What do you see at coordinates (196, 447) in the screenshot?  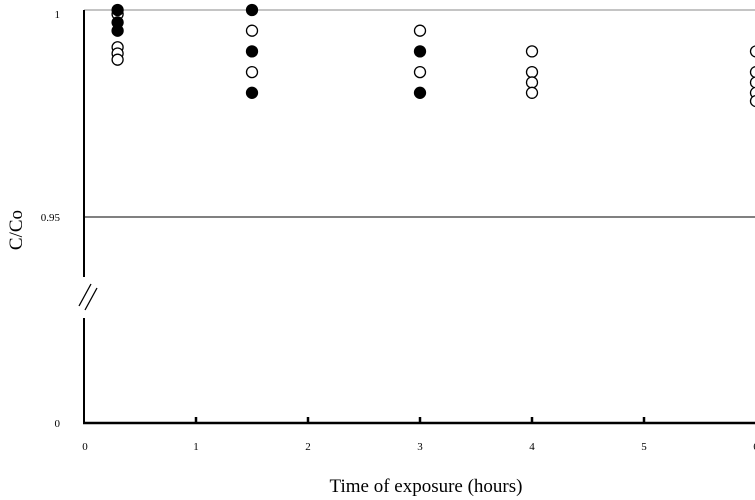 I see `x-tick-label: 1` at bounding box center [196, 447].